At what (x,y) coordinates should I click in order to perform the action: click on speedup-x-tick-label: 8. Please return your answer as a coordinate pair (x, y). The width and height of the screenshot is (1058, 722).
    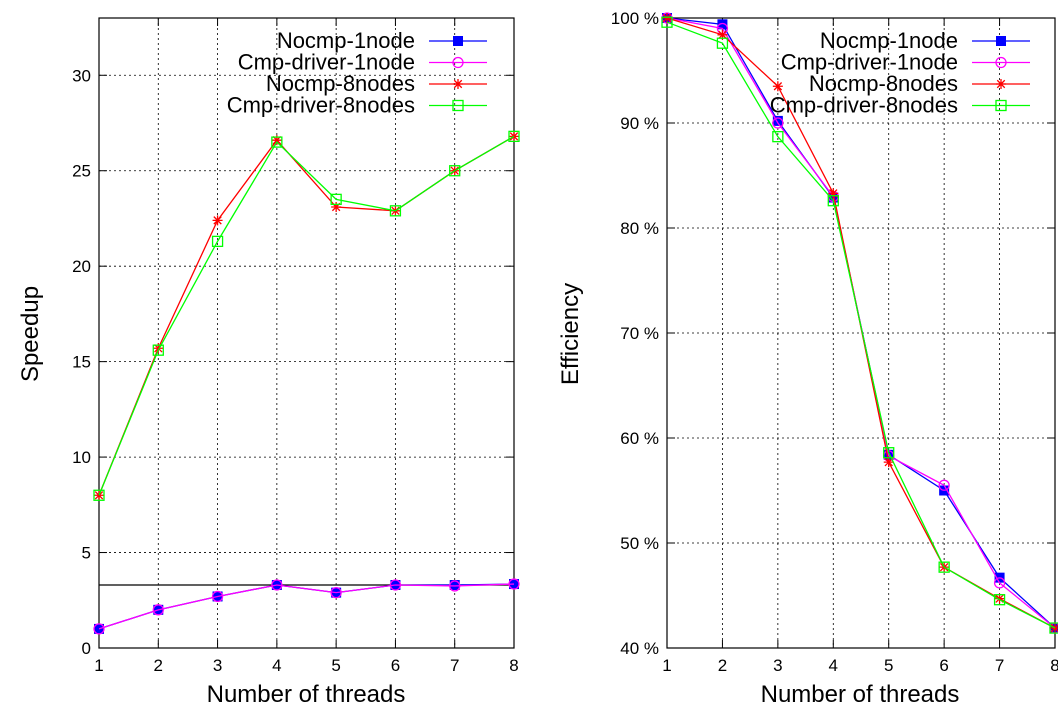
    Looking at the image, I should click on (513, 665).